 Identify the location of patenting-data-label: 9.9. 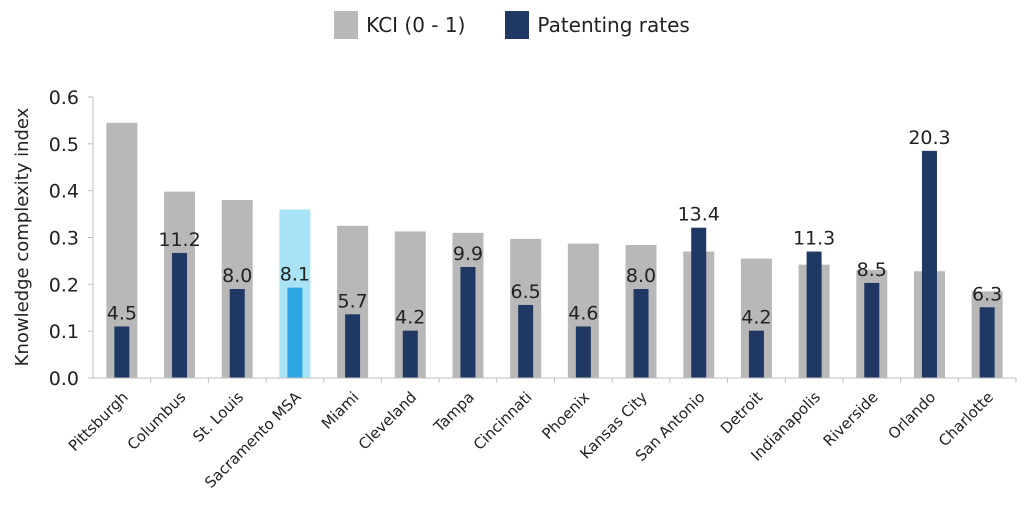
(468, 254).